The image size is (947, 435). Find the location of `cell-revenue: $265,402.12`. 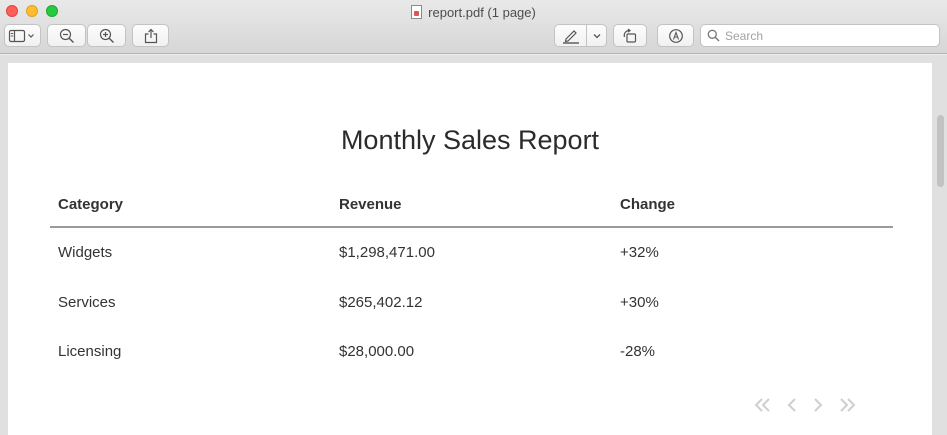

cell-revenue: $265,402.12 is located at coordinates (381, 302).